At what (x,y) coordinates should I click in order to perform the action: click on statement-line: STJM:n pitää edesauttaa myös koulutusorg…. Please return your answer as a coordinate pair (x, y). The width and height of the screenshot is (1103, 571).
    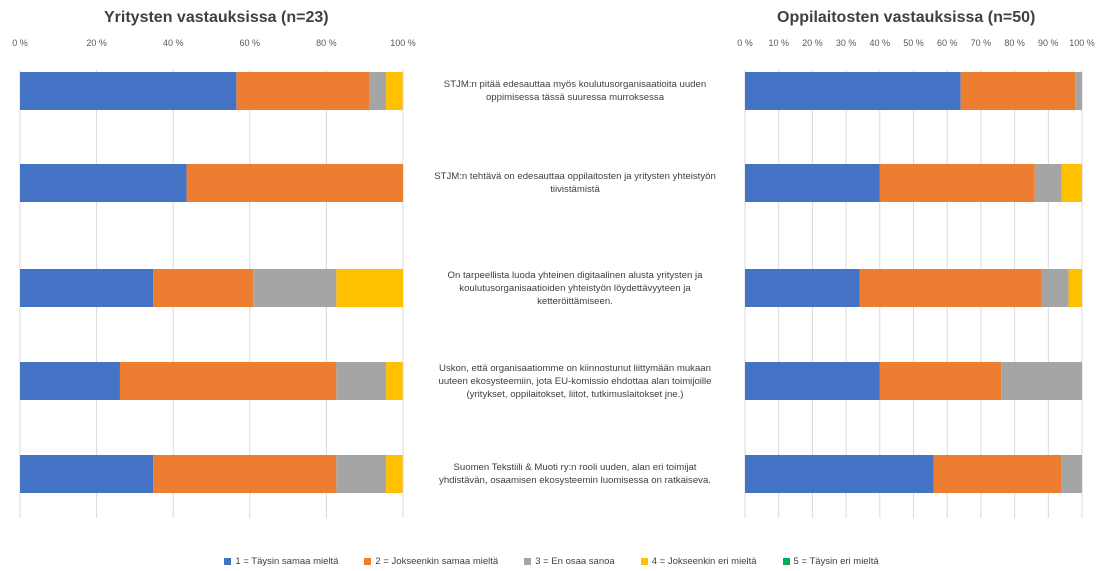
    Looking at the image, I should click on (575, 84).